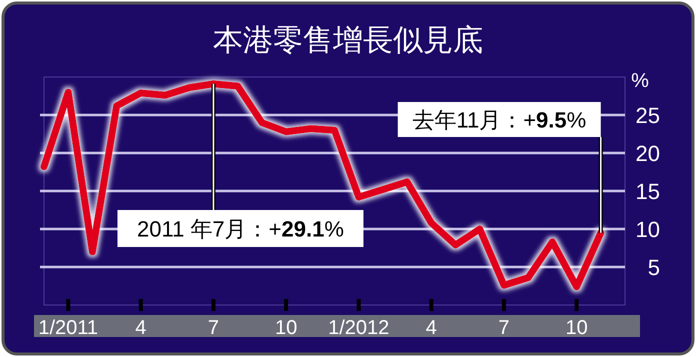  Describe the element at coordinates (654, 267) in the screenshot. I see `y-tick-label: 5` at that location.